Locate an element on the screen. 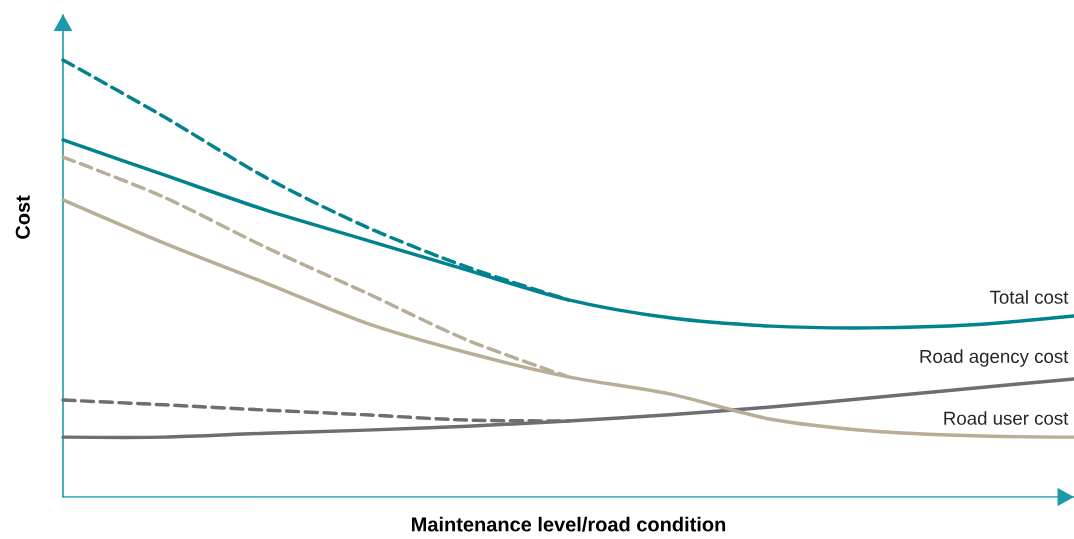  series-label: Road user cost is located at coordinates (1006, 418).